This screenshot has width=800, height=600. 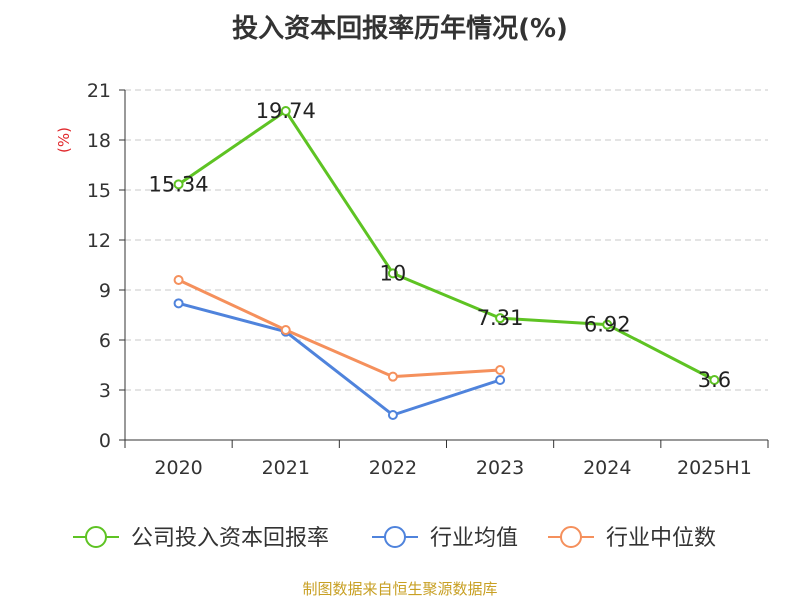 I want to click on y-tick-label: 9, so click(x=105, y=291).